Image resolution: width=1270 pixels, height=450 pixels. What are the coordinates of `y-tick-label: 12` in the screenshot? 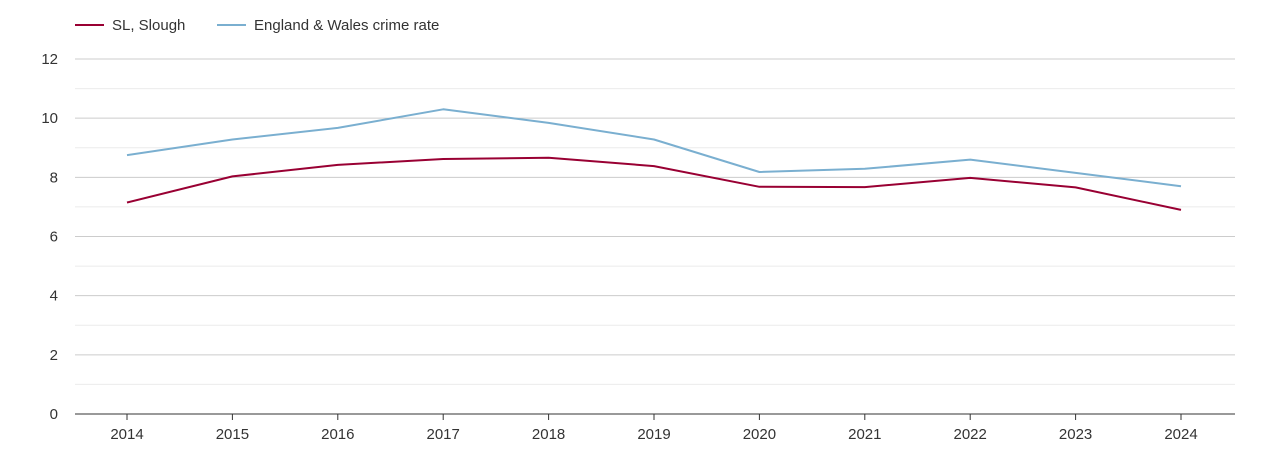 It's located at (49, 59).